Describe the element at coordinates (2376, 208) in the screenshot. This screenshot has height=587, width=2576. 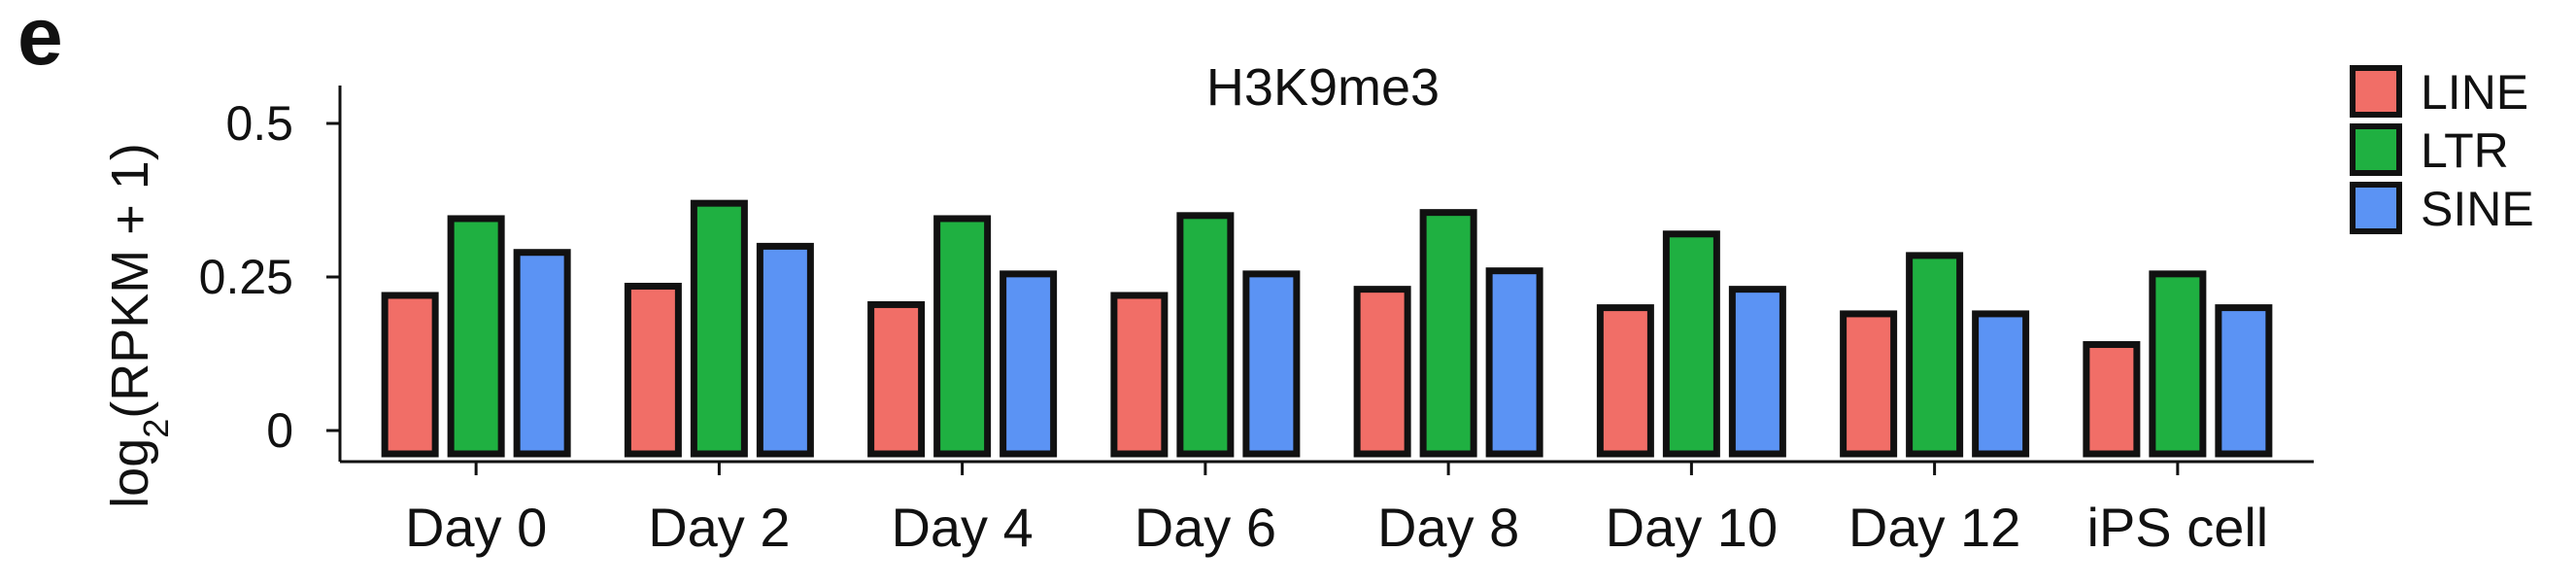
I see `legend-swatch-sine` at that location.